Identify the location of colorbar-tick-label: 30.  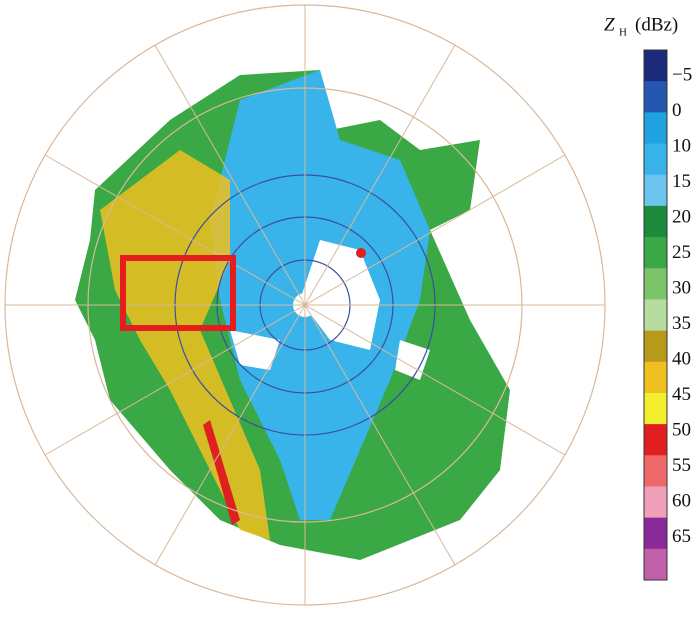
(681, 287).